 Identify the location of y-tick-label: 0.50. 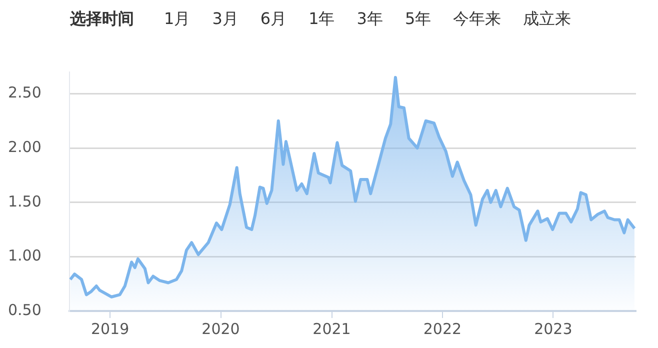
(25, 309).